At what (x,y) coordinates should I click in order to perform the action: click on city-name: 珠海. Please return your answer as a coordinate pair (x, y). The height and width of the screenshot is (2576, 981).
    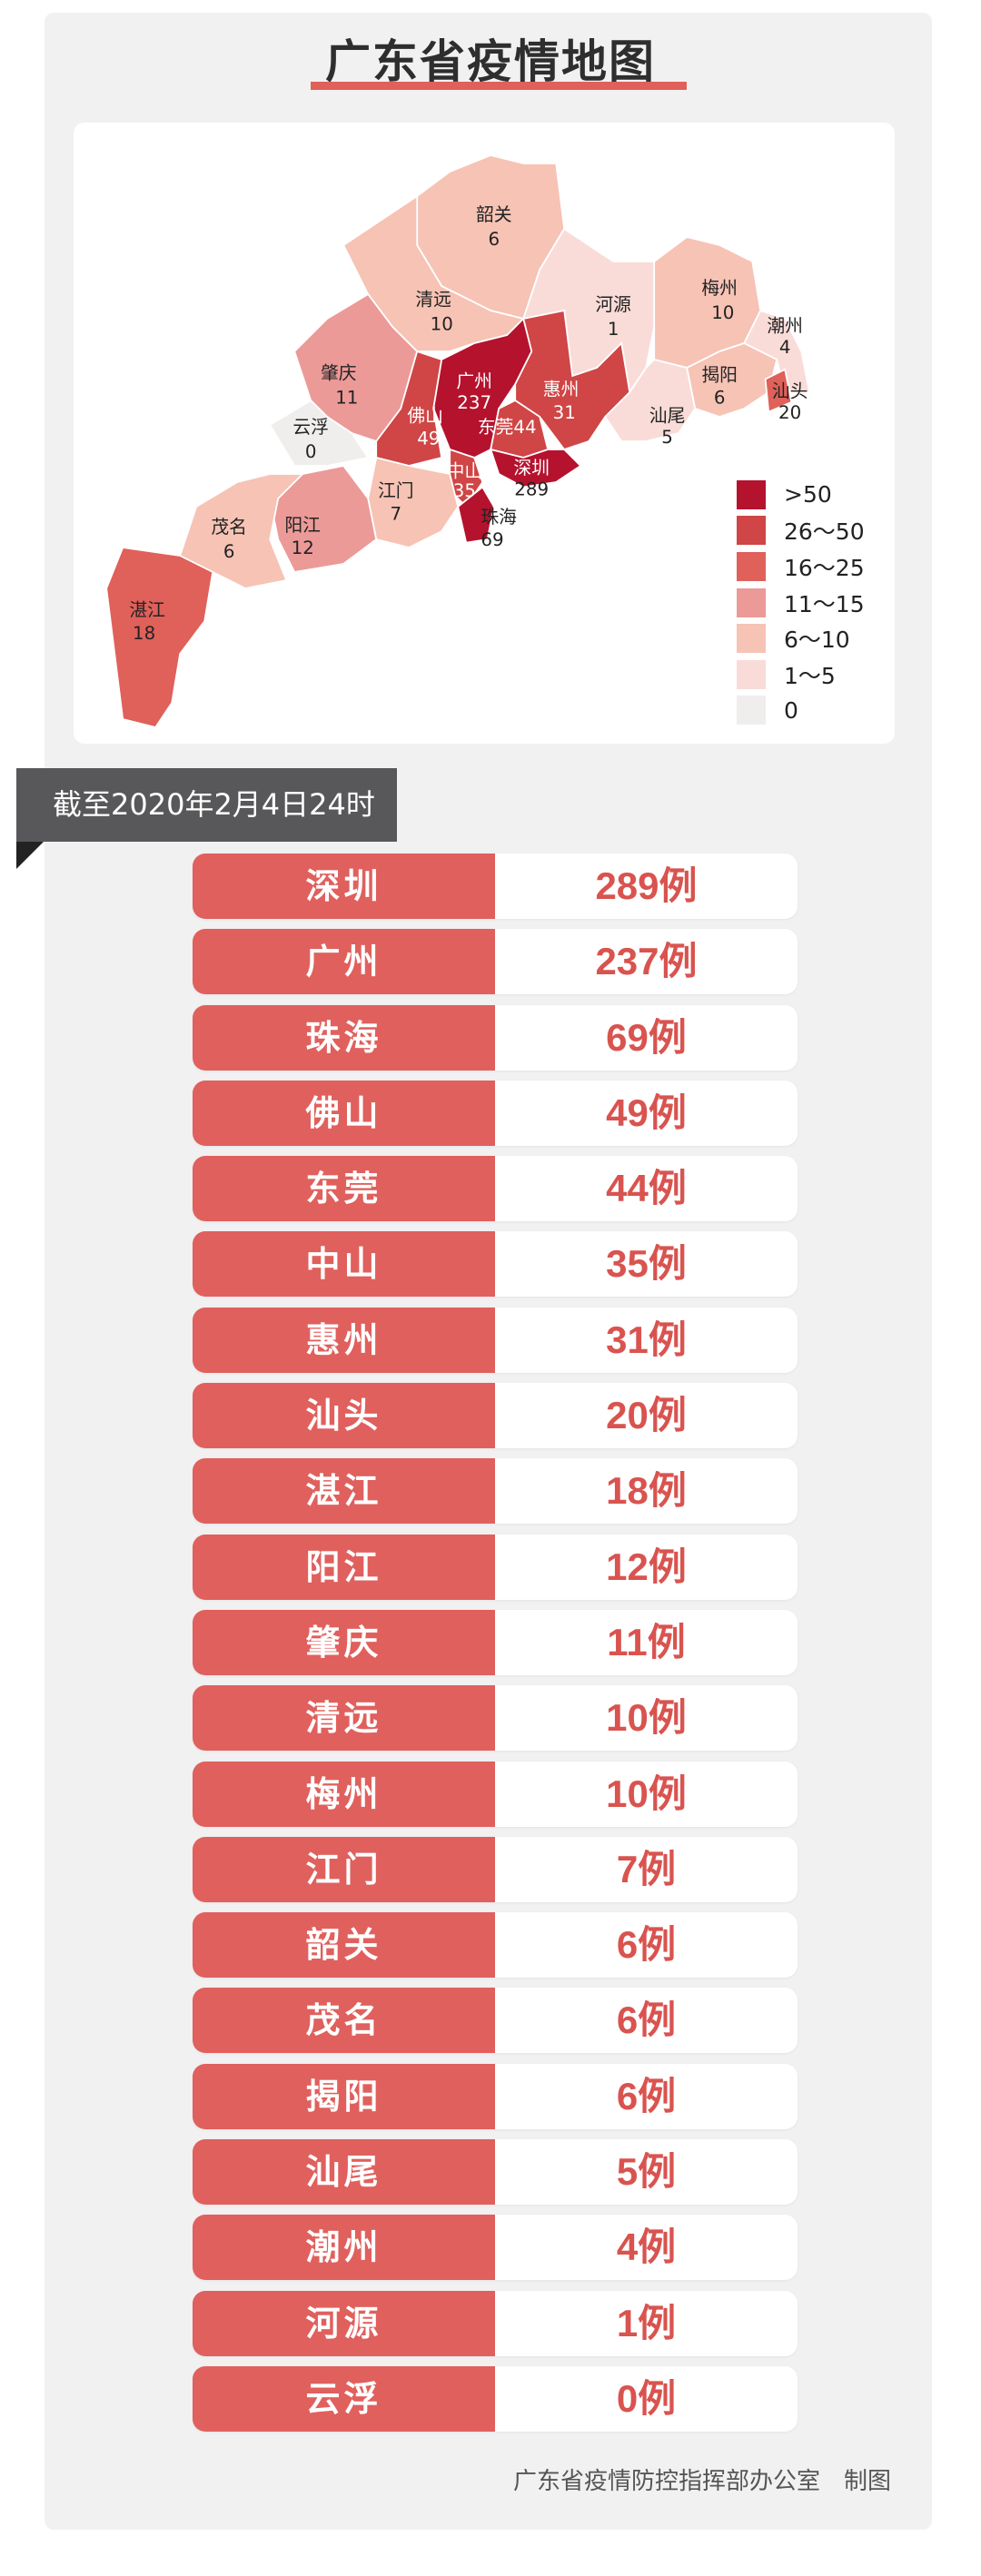
    Looking at the image, I should click on (344, 1037).